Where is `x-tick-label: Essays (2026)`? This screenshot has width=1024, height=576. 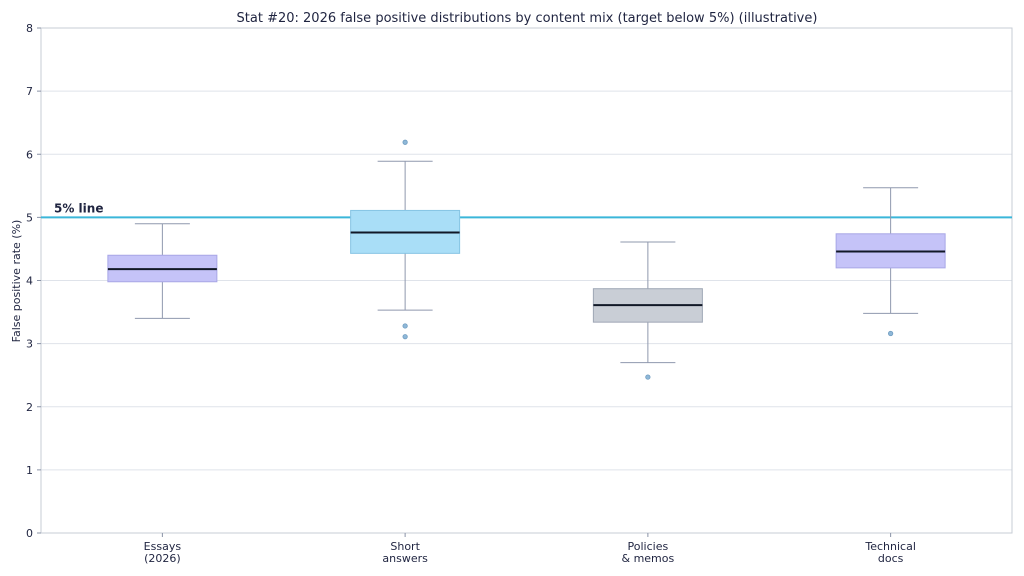
x-tick-label: Essays (2026) is located at coordinates (163, 552).